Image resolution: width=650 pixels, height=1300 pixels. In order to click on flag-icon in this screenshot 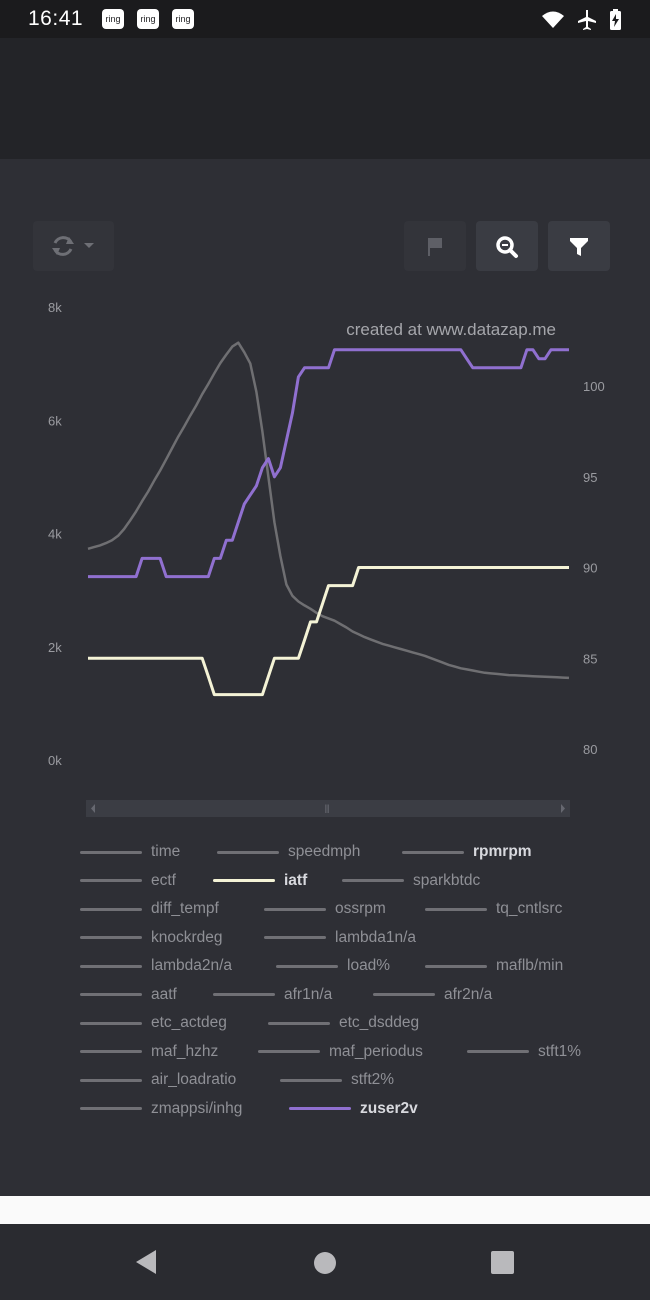, I will do `click(435, 247)`.